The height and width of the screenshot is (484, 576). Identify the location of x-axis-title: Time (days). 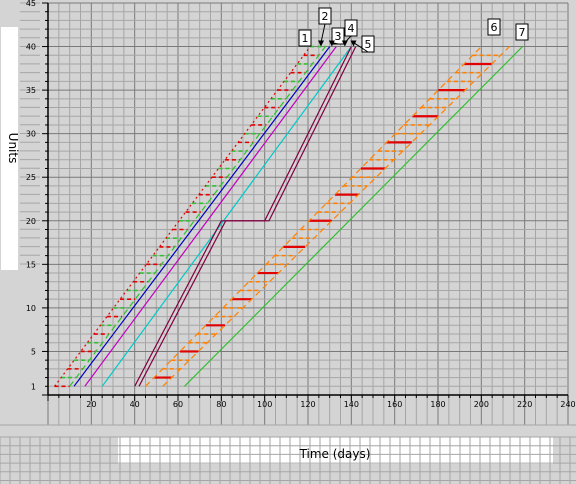
(335, 454).